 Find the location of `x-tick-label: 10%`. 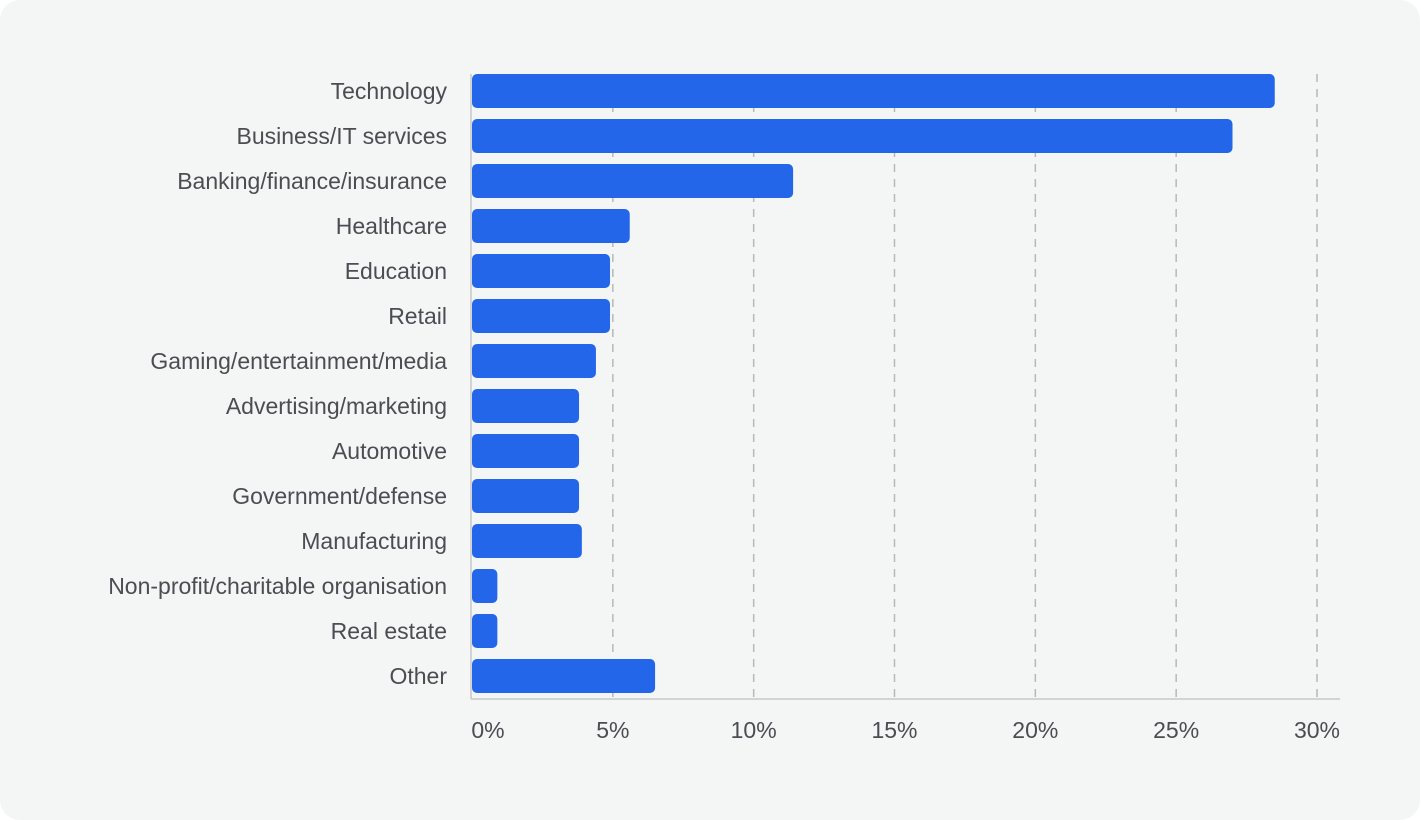

x-tick-label: 10% is located at coordinates (754, 730).